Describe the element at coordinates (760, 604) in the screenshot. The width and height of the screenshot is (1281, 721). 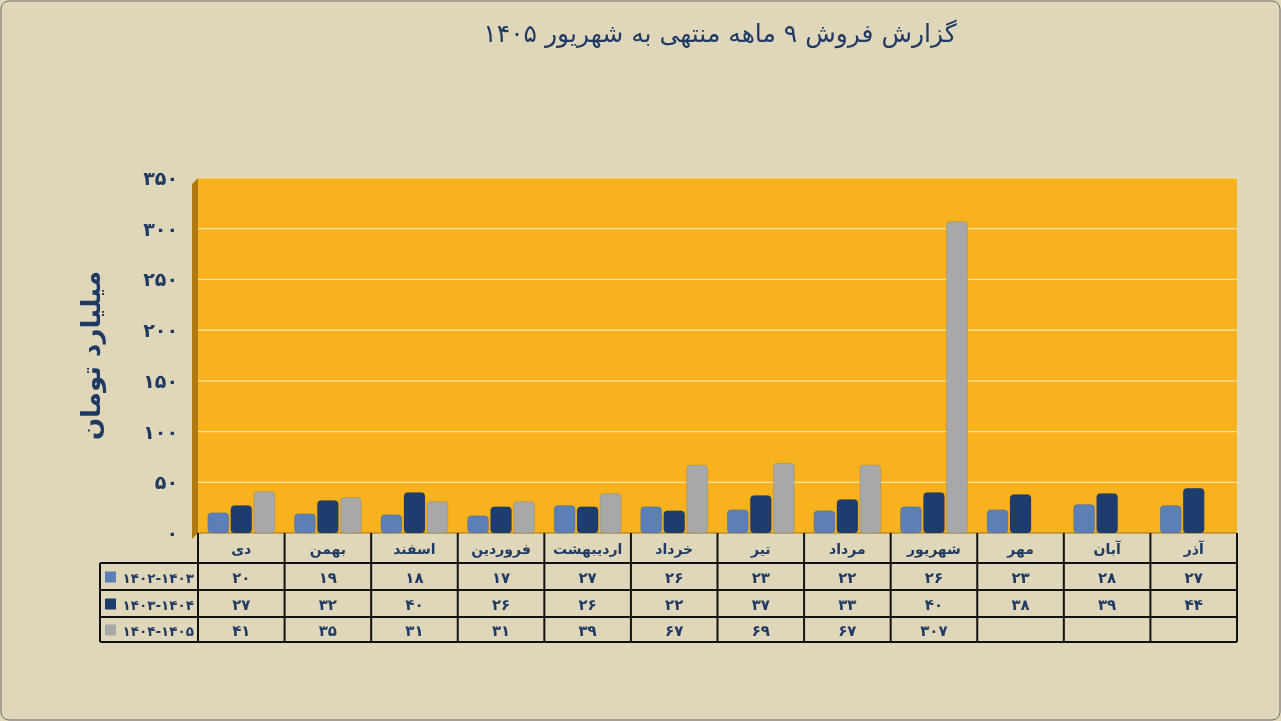
I see `data-label: ۳۷` at that location.